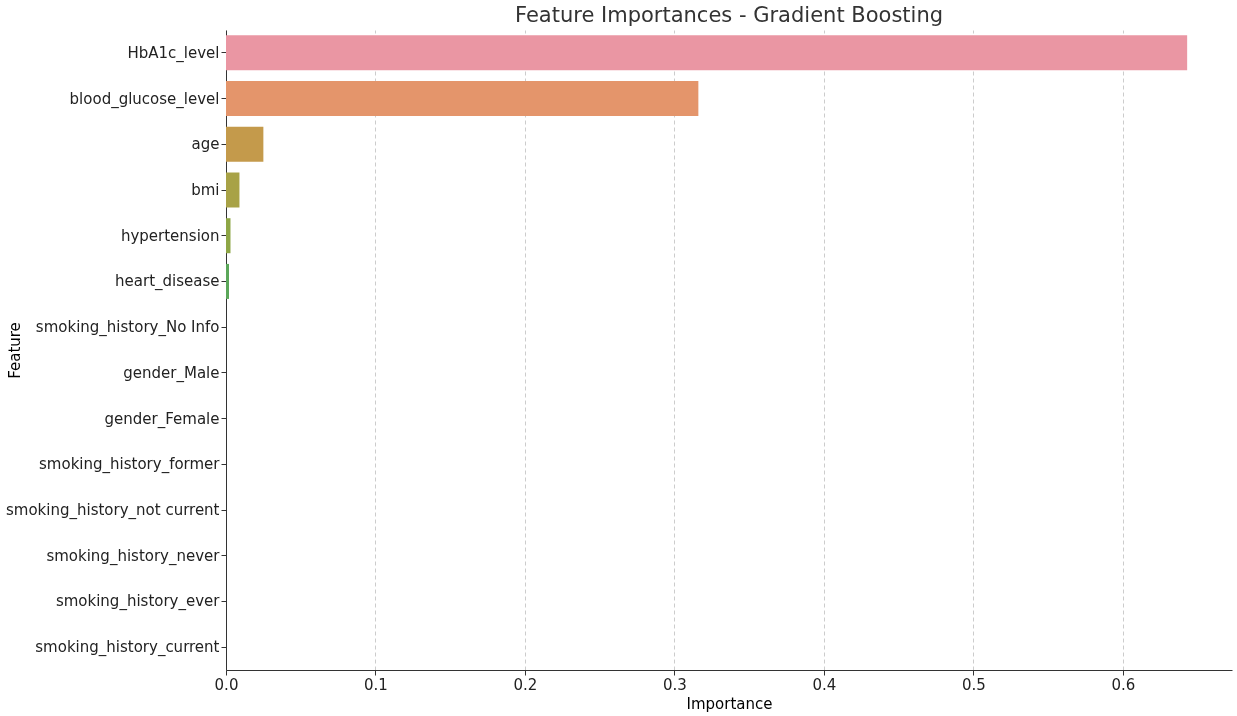  What do you see at coordinates (205, 144) in the screenshot?
I see `y-tick-label: age` at bounding box center [205, 144].